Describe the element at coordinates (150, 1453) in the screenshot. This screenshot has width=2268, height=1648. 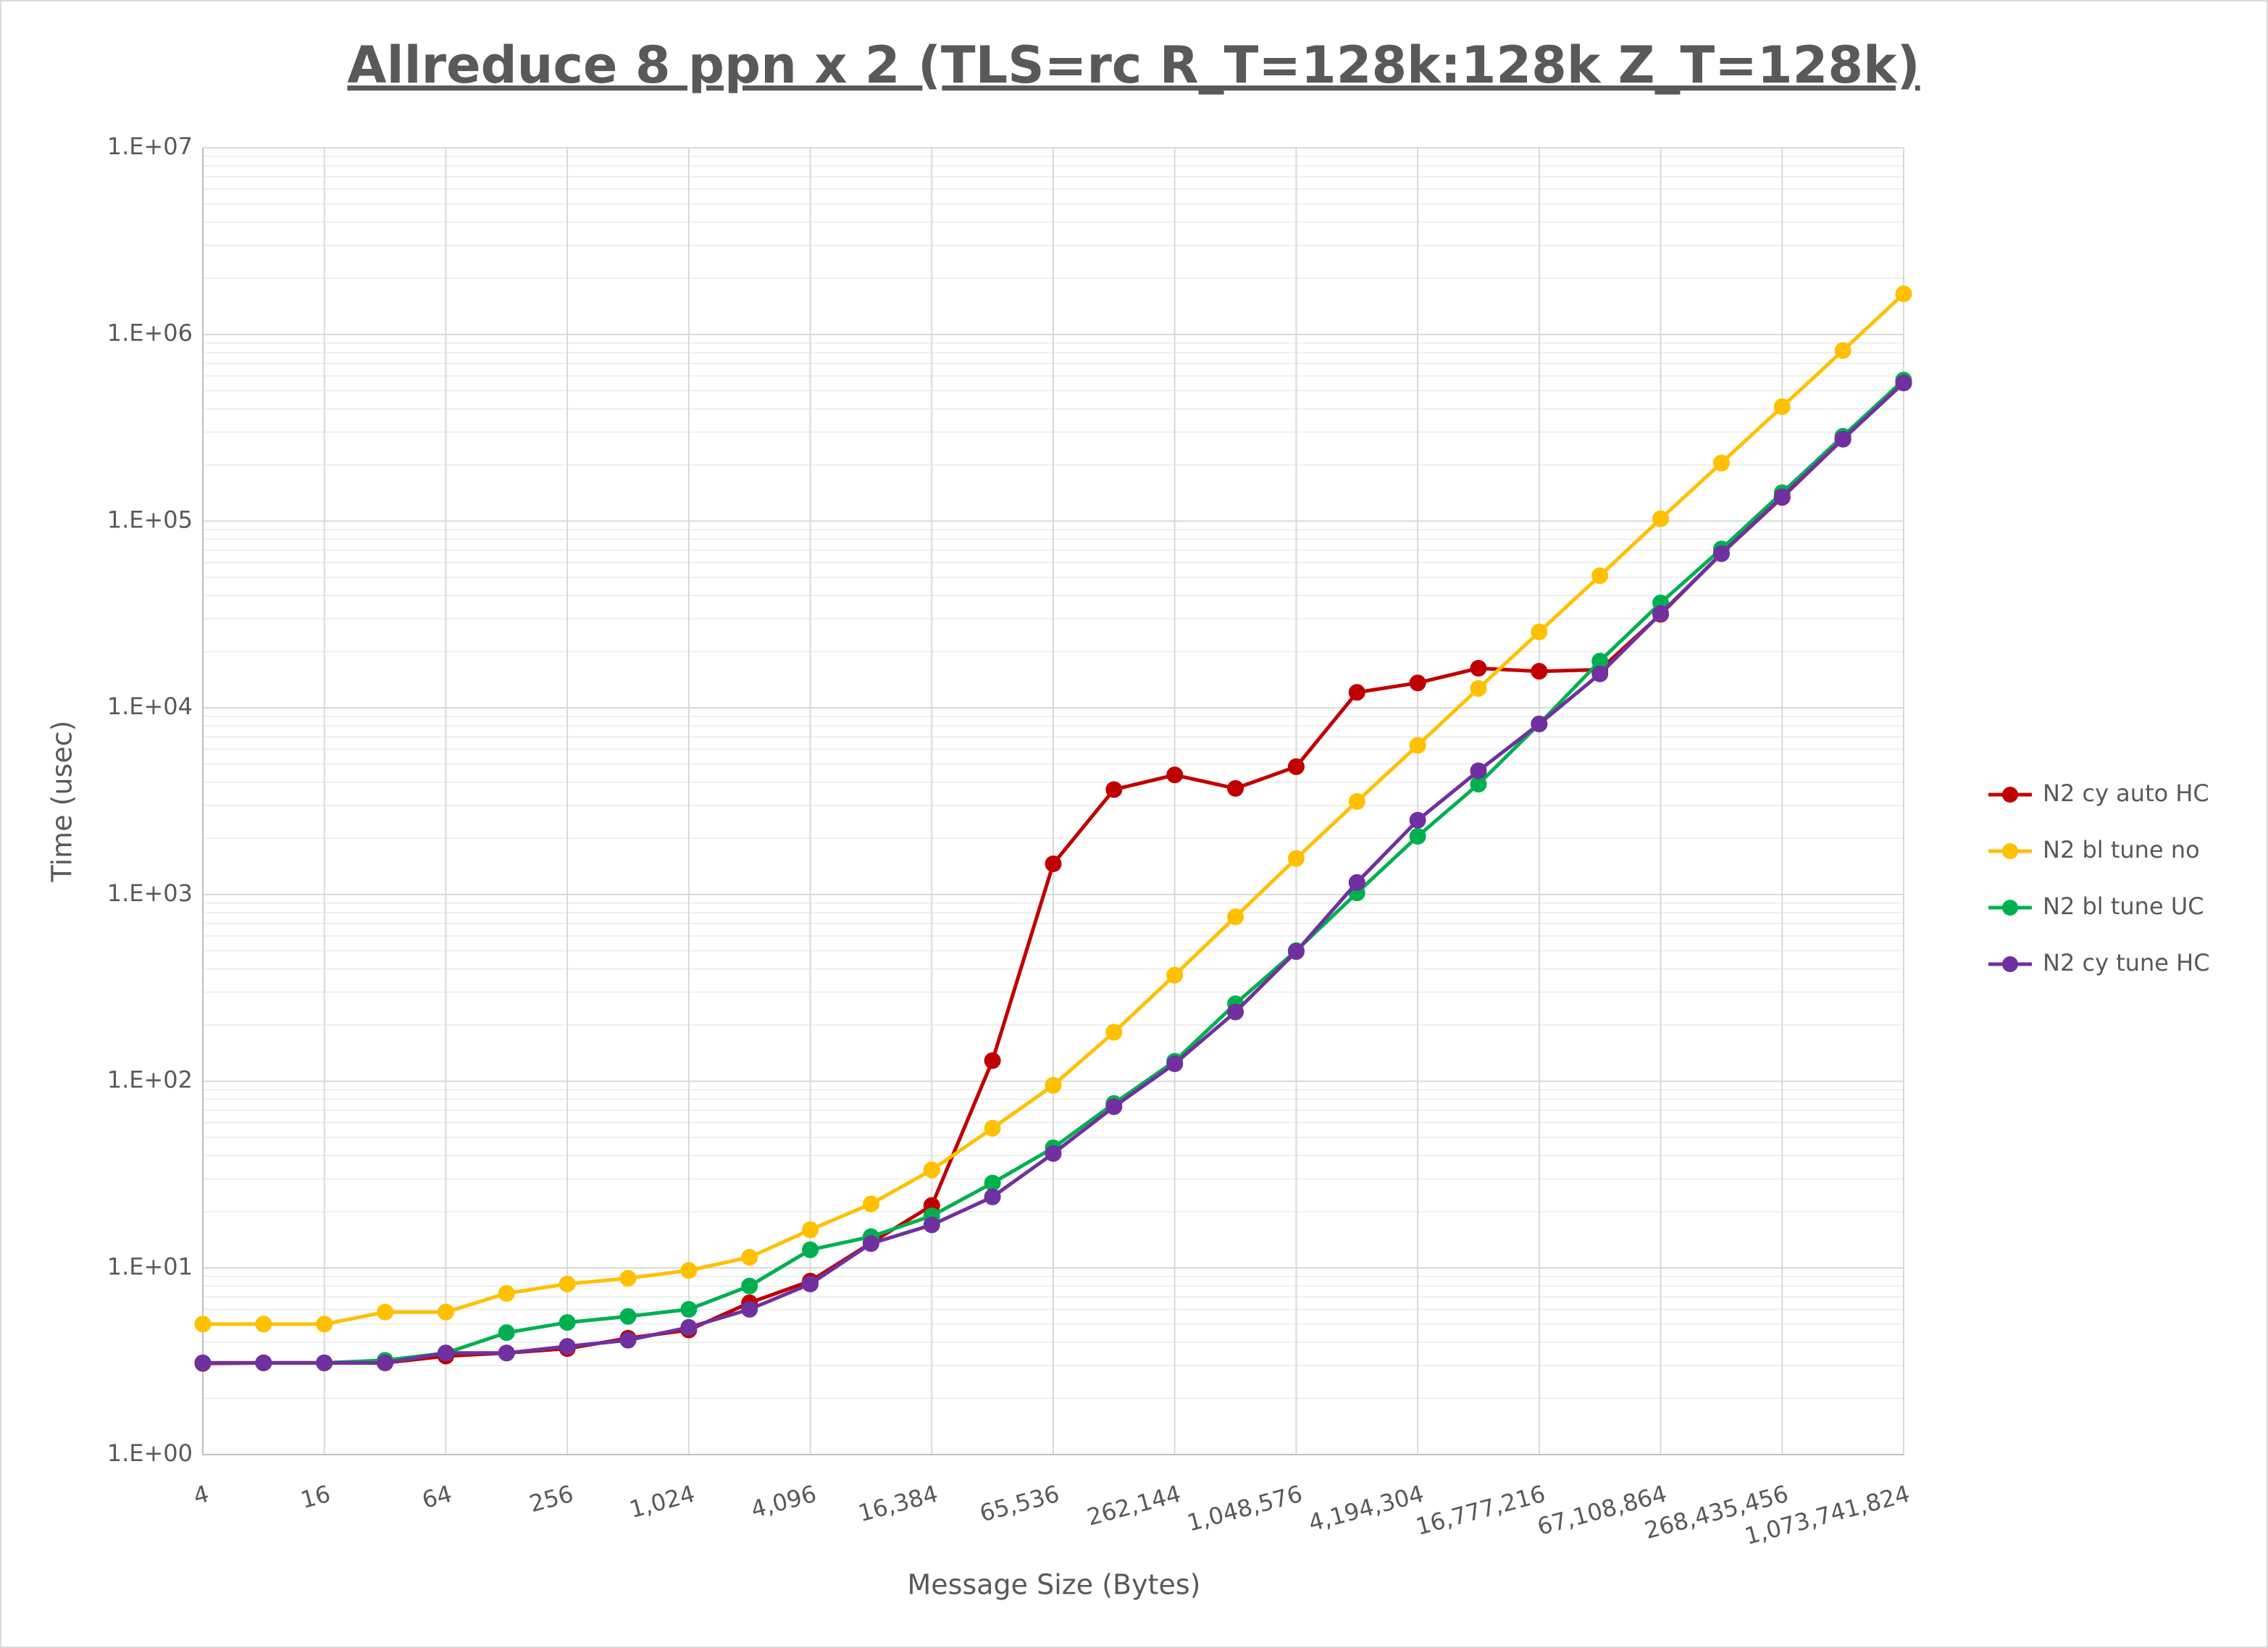
I see `y-tick-label: 1.E+00` at that location.